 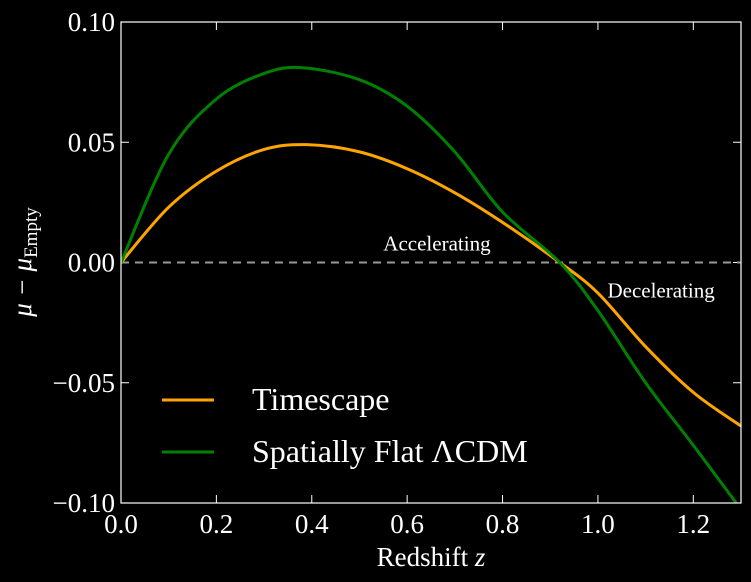 What do you see at coordinates (390, 451) in the screenshot?
I see `legend-label-lcdm: Spatially Flat ΛCDM` at bounding box center [390, 451].